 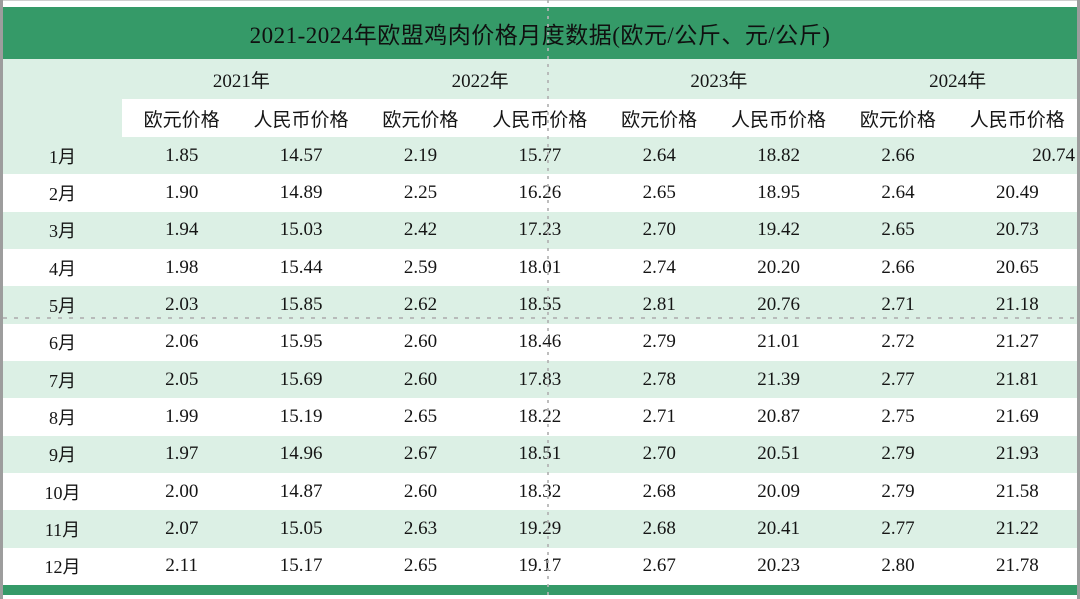 I want to click on value-cell: 2.19, so click(x=420, y=155).